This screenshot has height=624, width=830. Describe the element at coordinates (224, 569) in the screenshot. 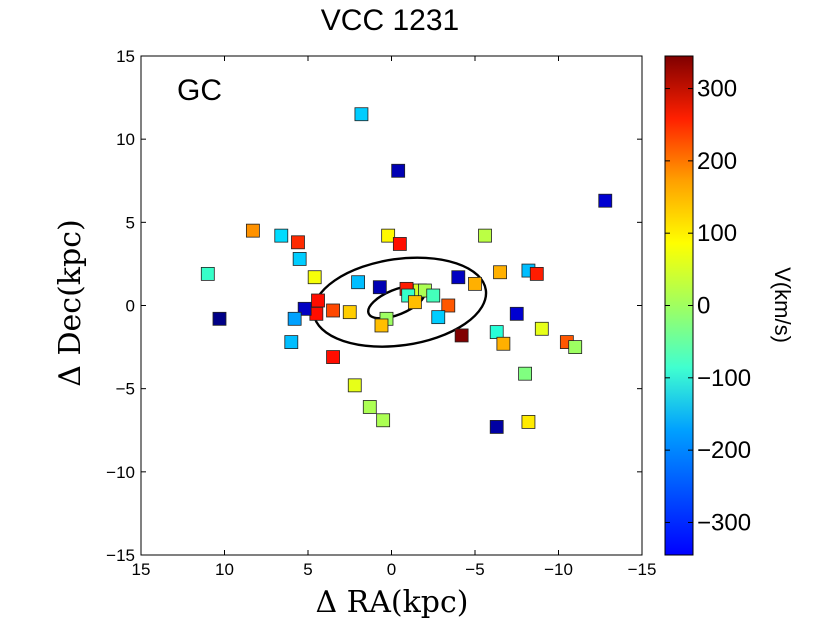

I see `x-tick-label: 10` at that location.